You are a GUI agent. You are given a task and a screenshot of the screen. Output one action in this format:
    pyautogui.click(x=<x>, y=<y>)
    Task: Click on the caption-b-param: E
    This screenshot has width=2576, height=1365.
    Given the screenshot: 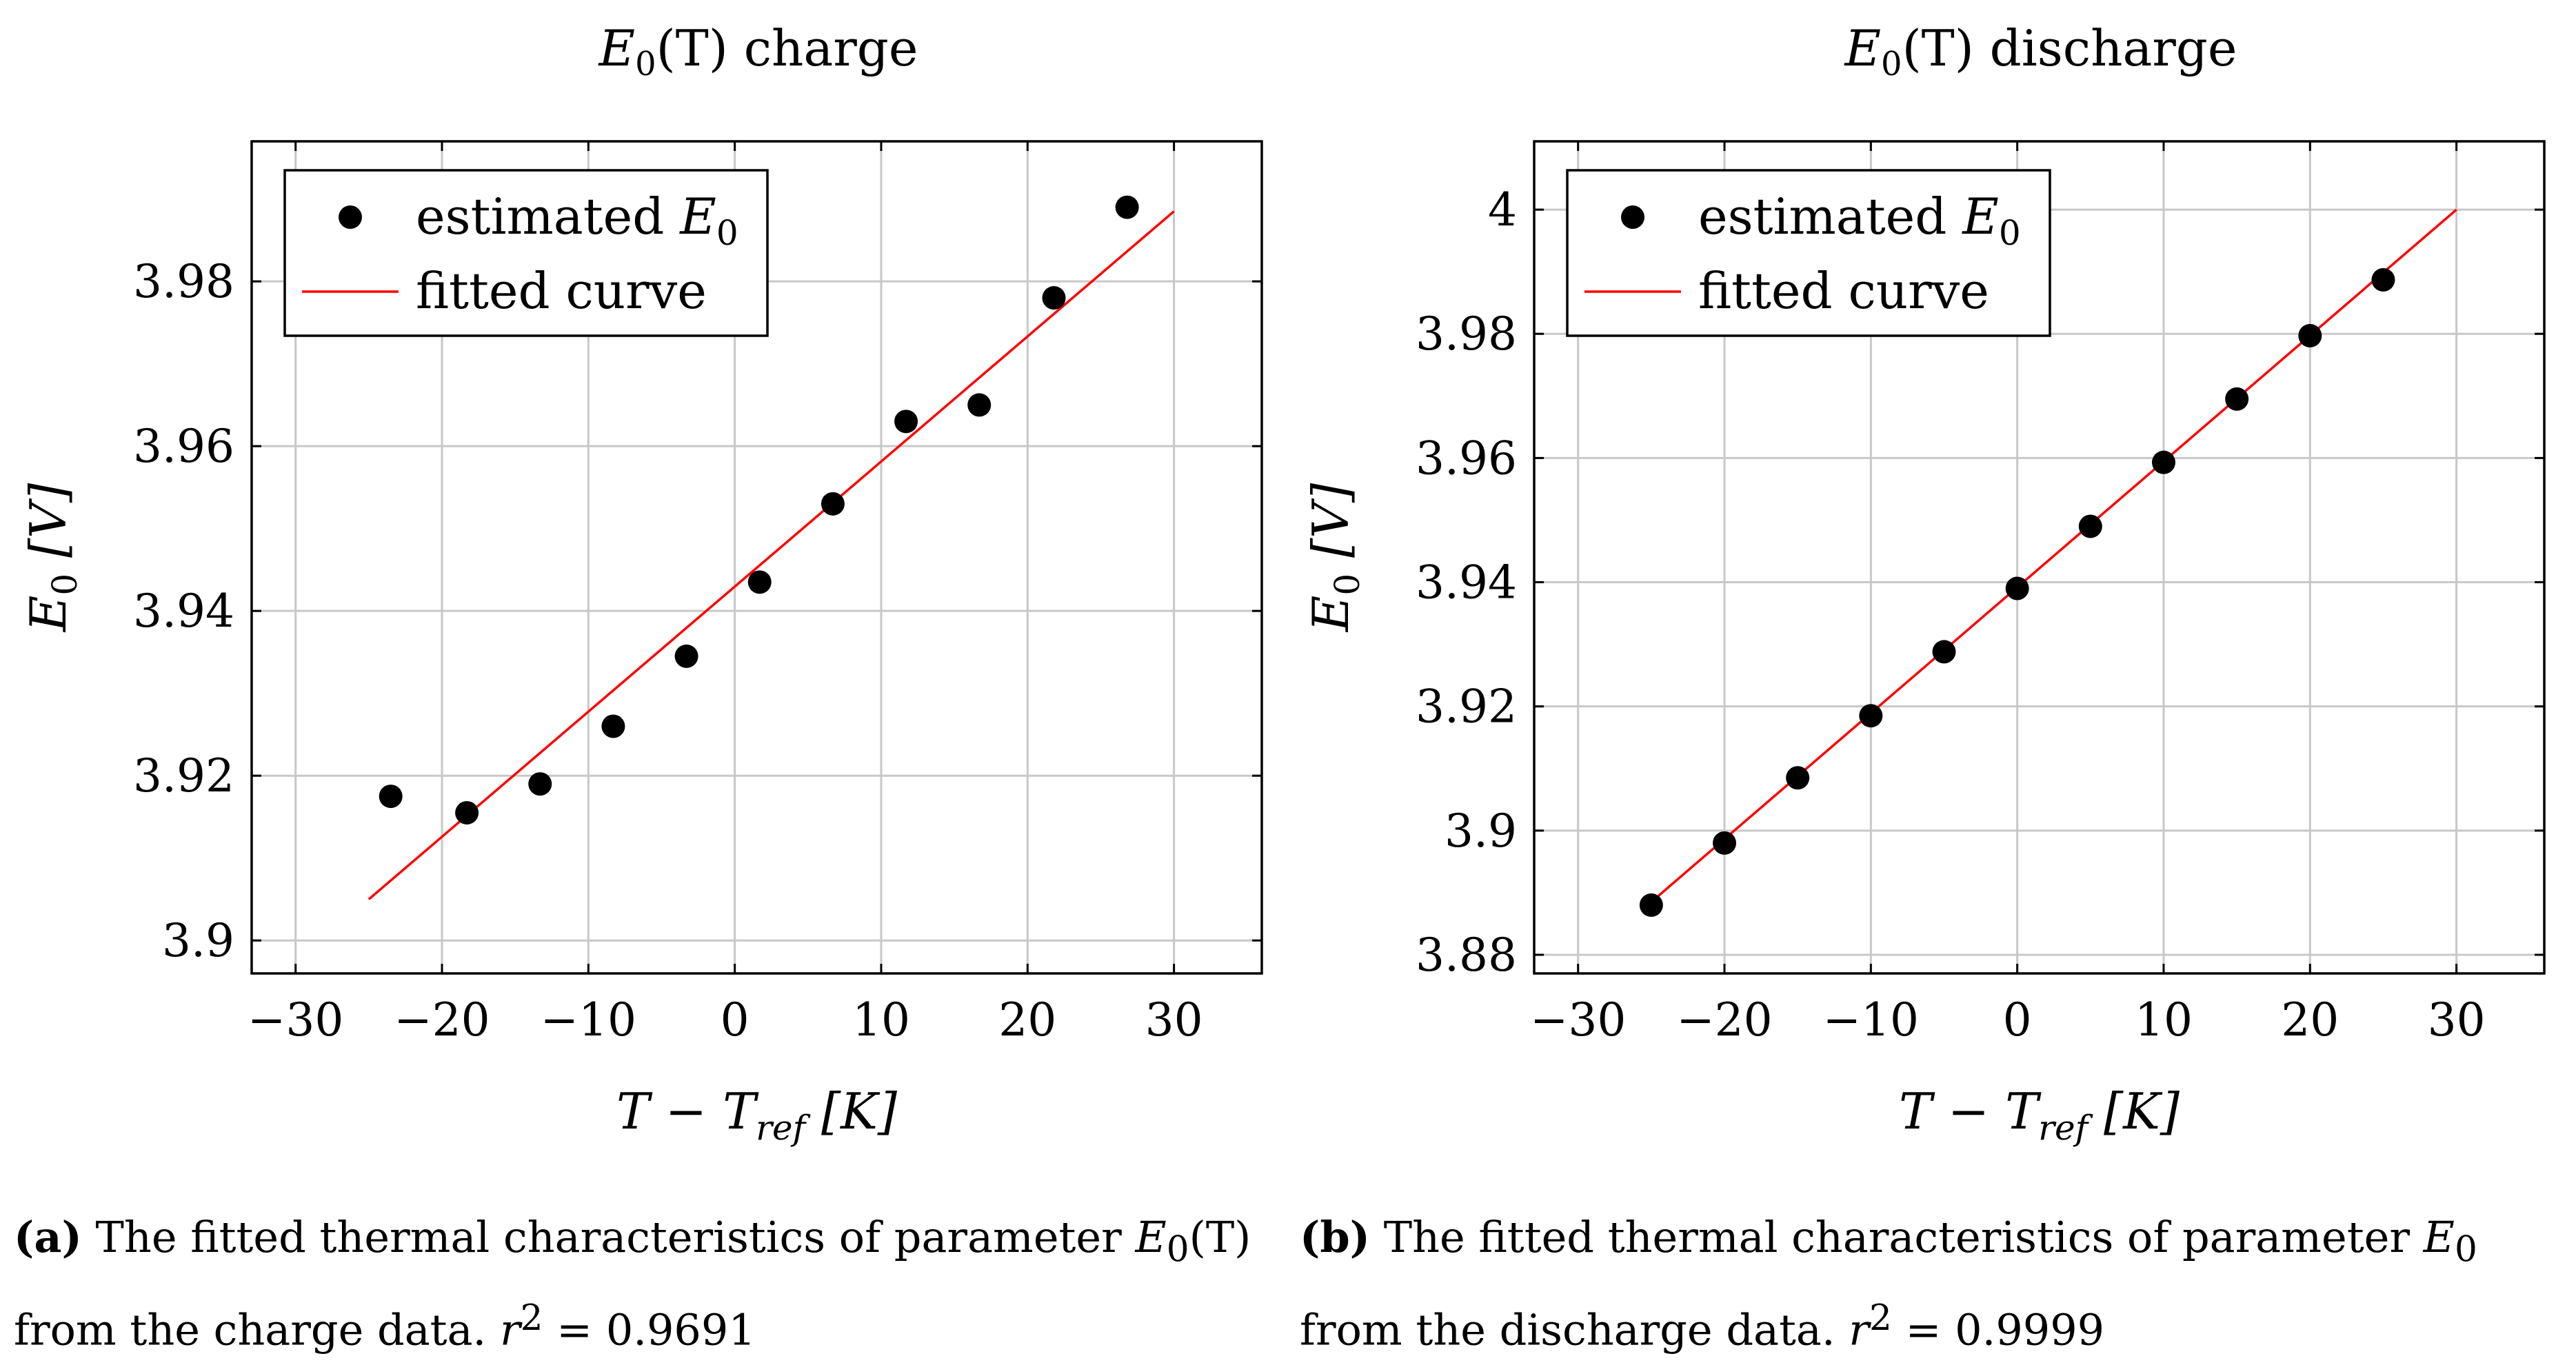 What is the action you would take?
    pyautogui.click(x=2439, y=1237)
    